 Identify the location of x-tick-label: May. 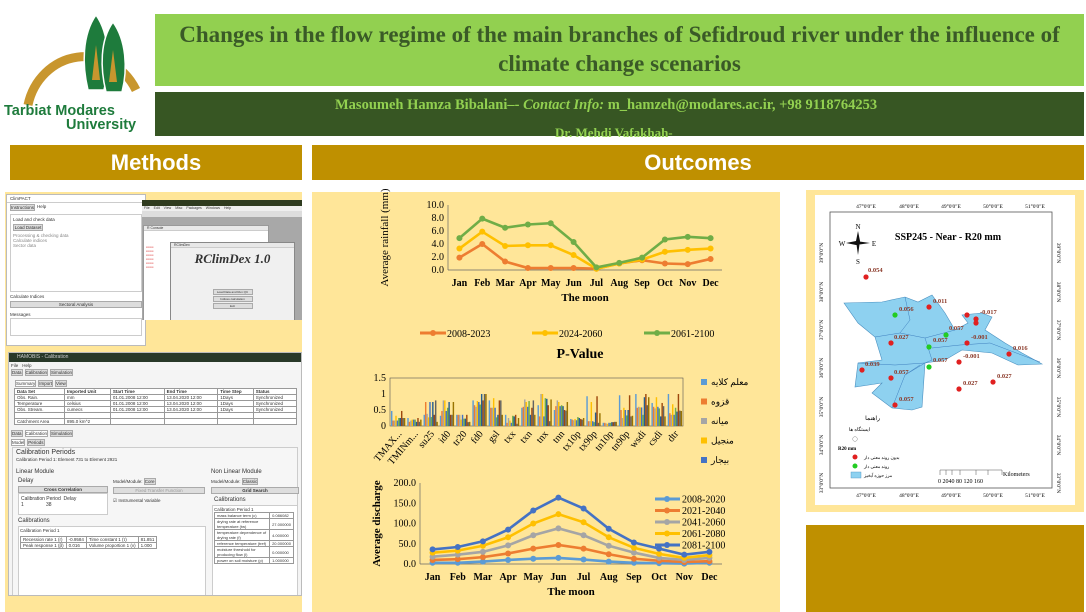
(550, 283).